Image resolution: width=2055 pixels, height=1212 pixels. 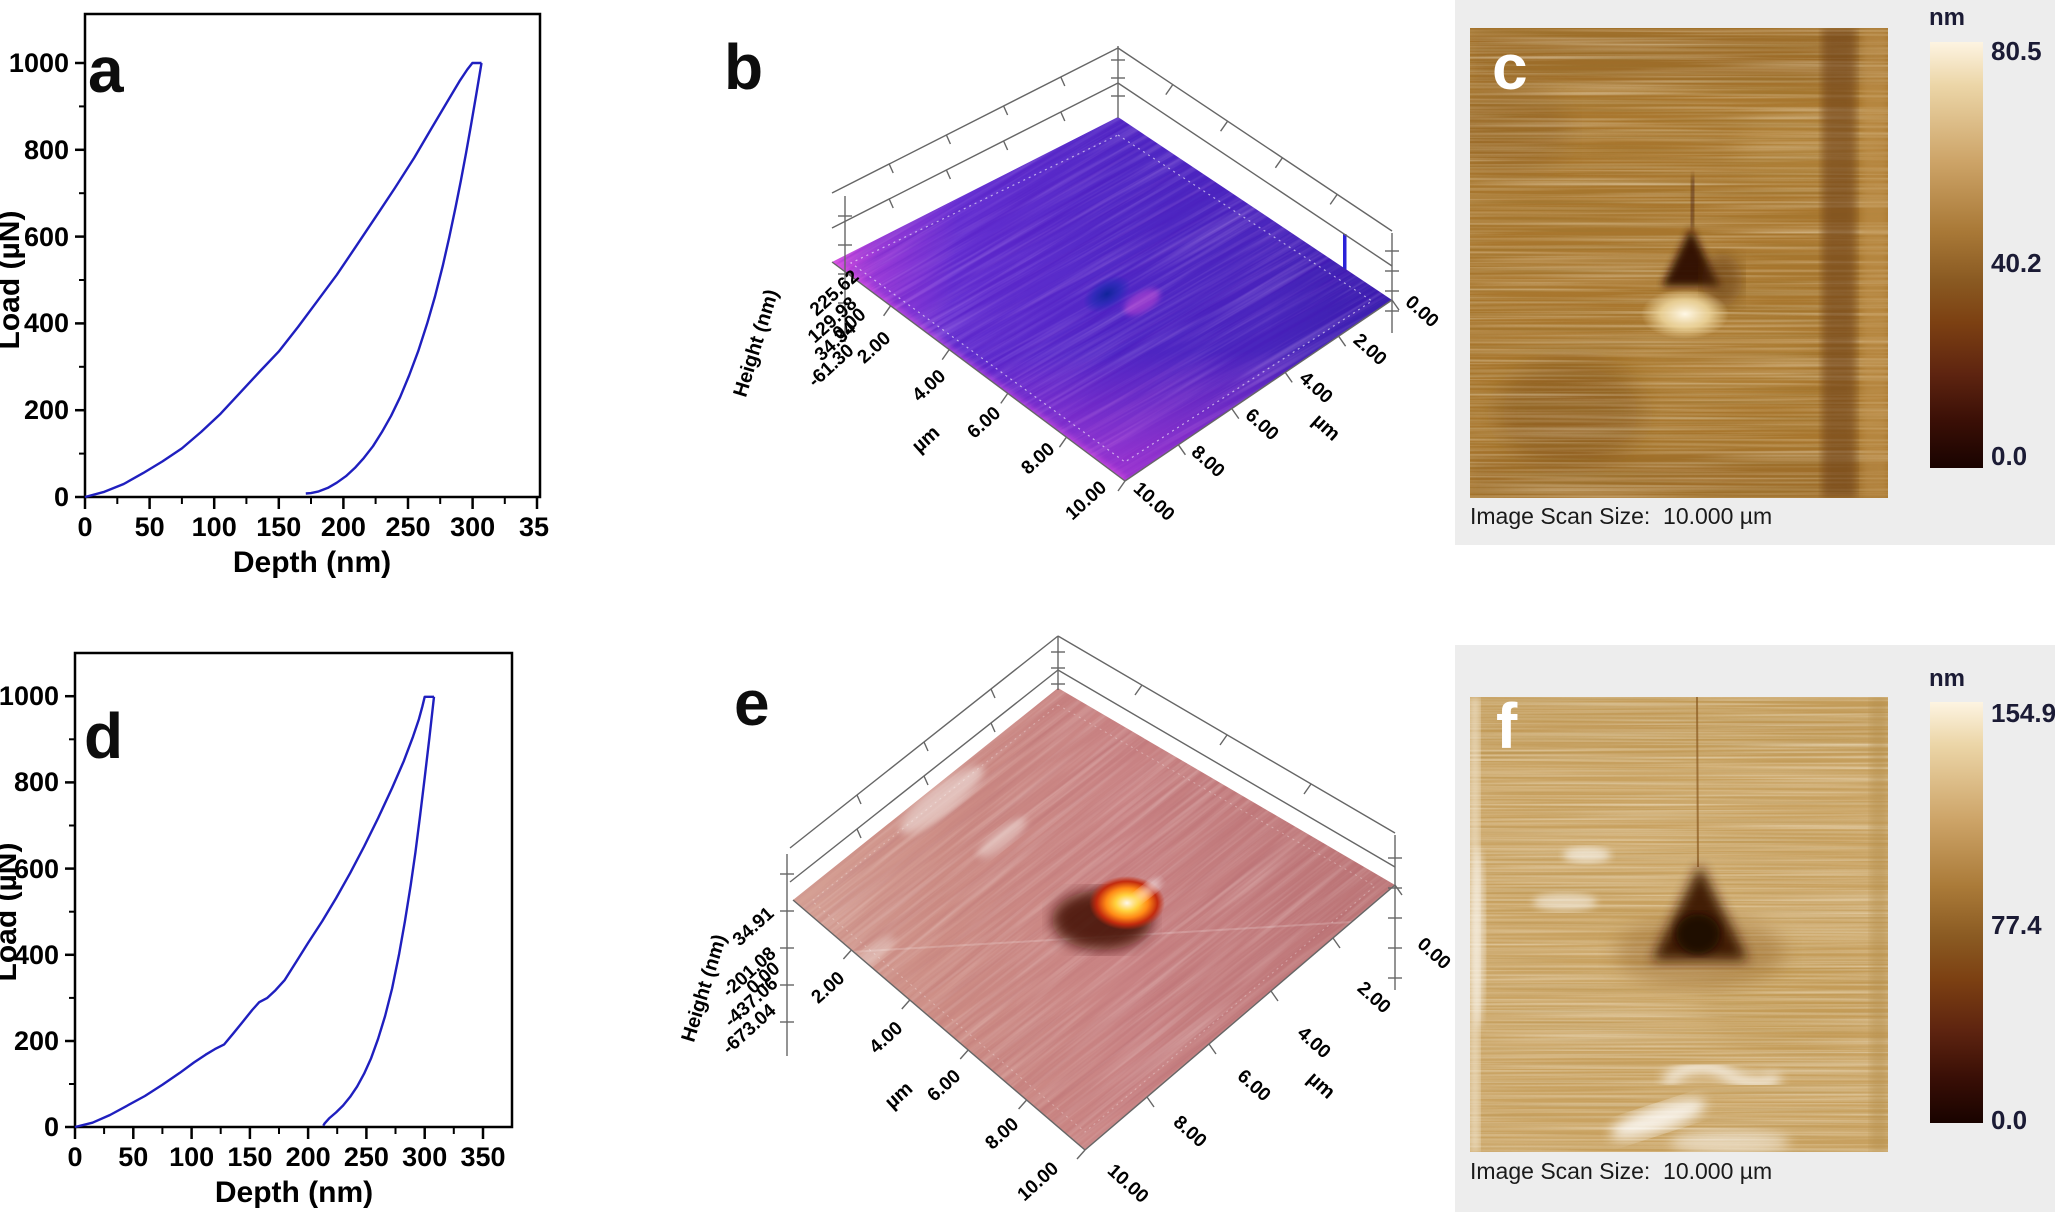 I want to click on c-colorbar, so click(x=1956, y=255).